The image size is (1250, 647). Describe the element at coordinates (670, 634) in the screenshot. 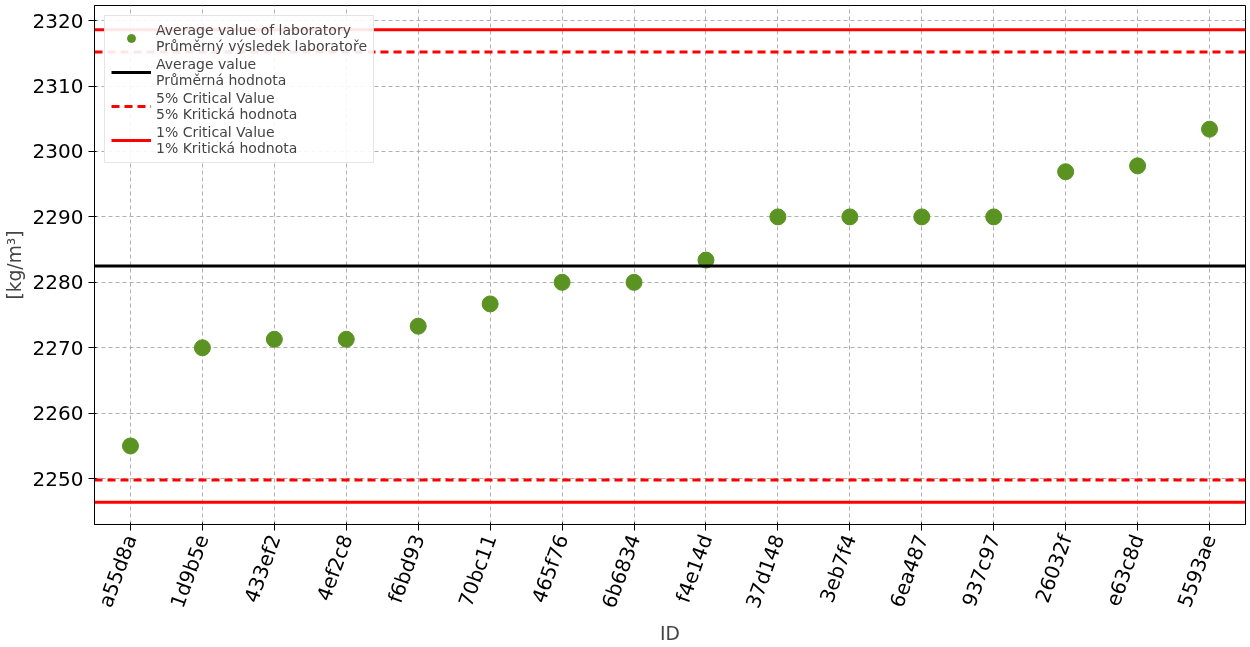

I see `x-axis-title: ID` at that location.